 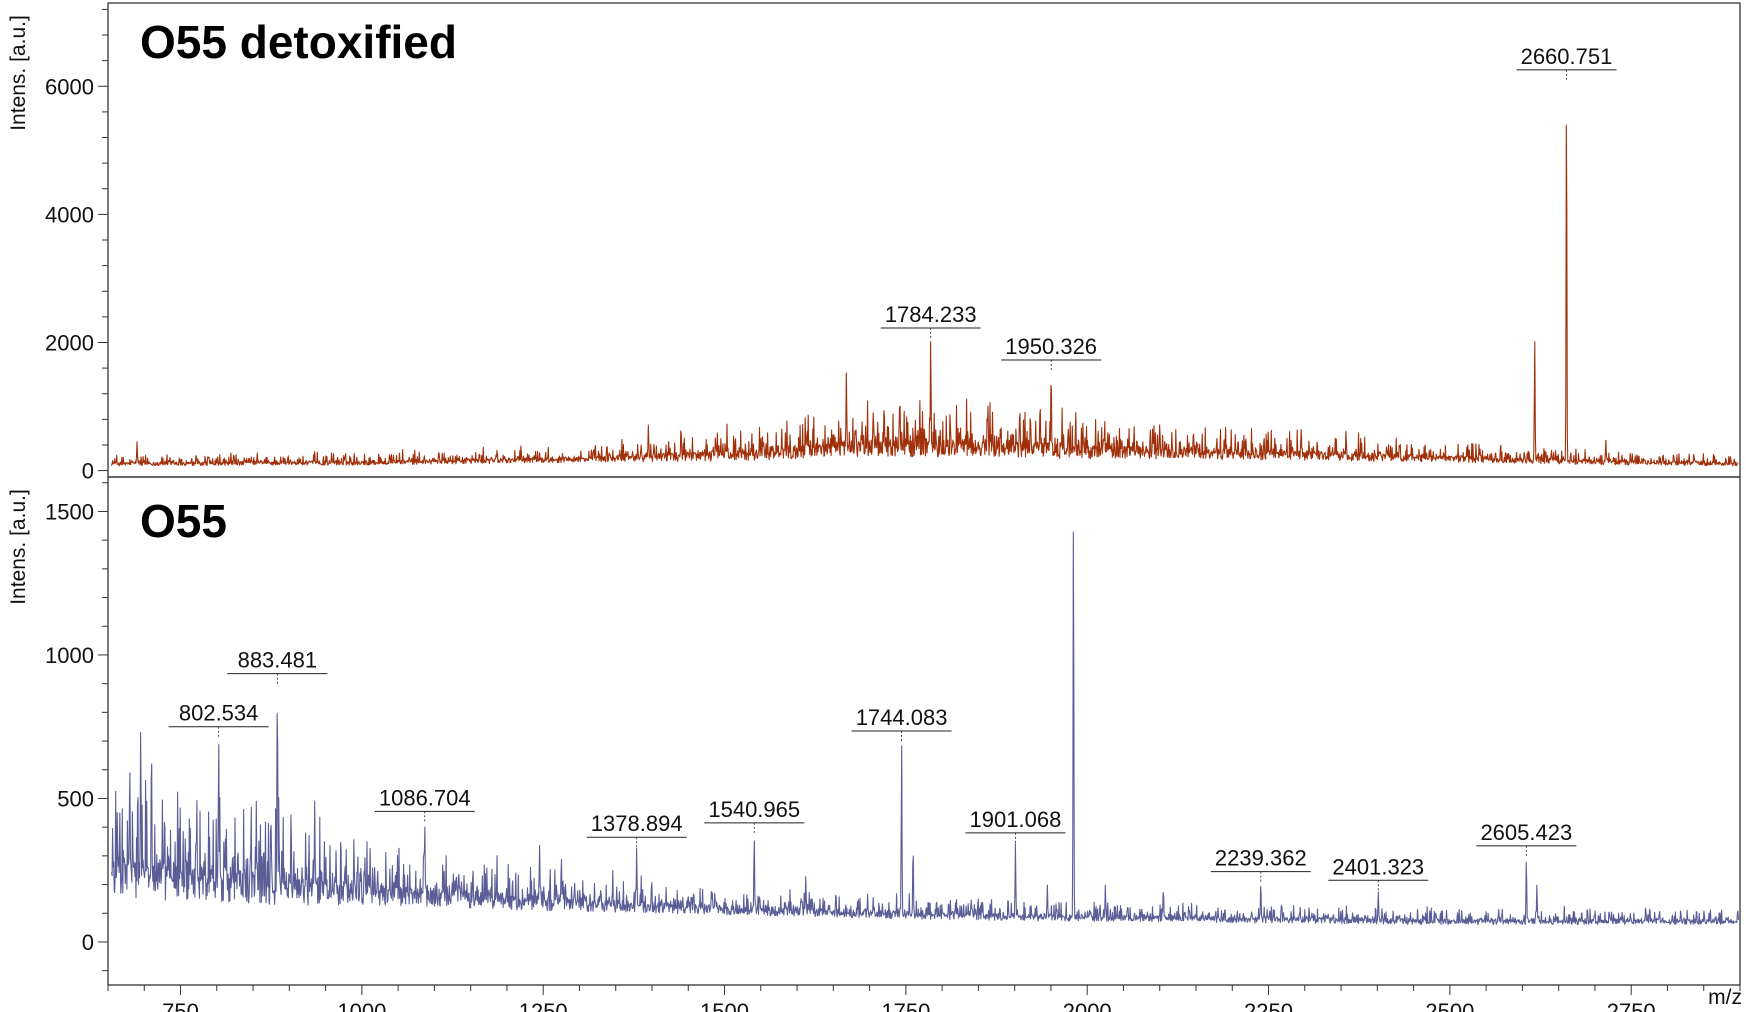 I want to click on y-tick-label: 6000, so click(x=69, y=86).